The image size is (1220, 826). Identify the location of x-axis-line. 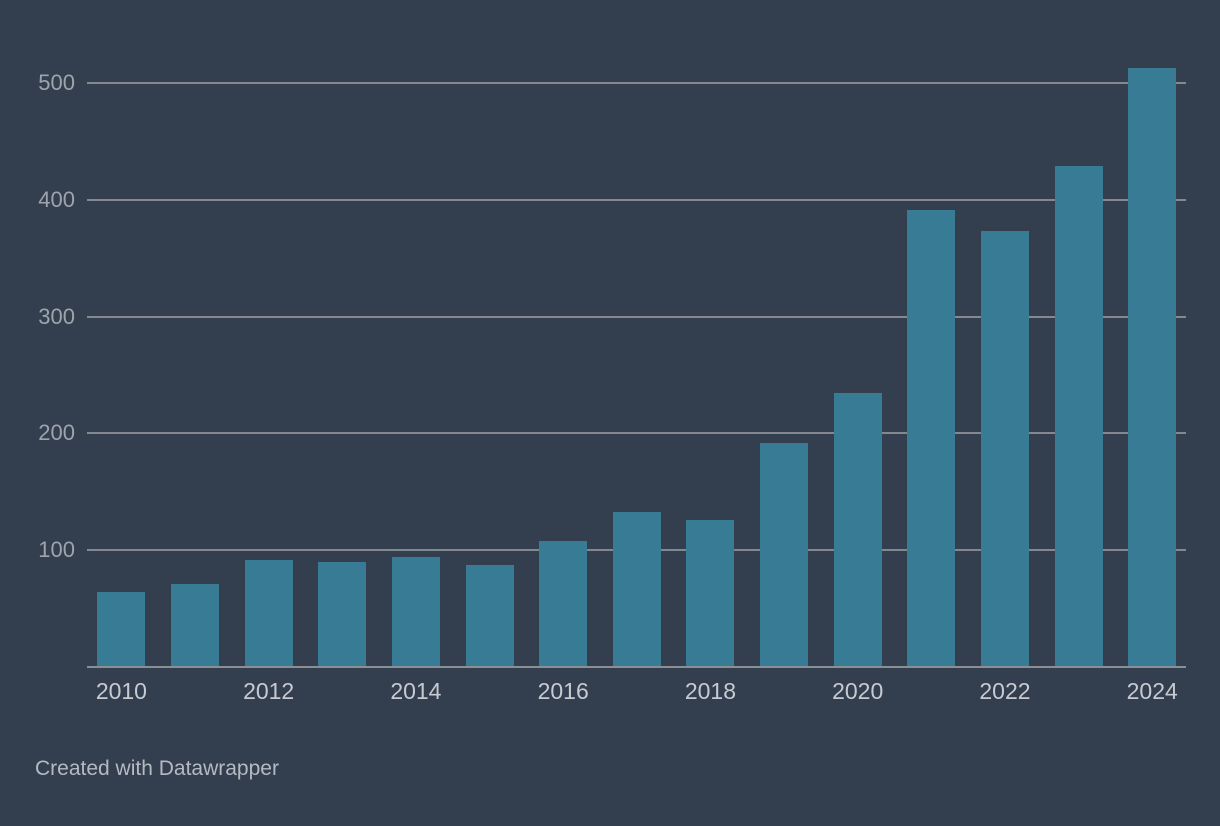
(636, 667).